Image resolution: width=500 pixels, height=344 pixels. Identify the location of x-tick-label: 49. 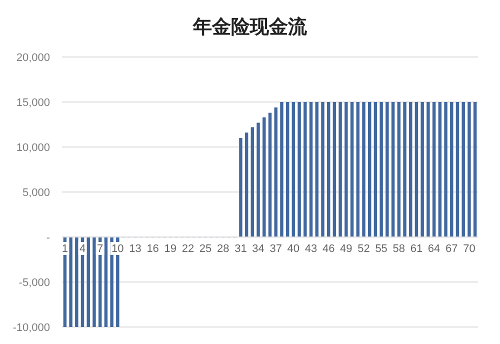
(346, 249).